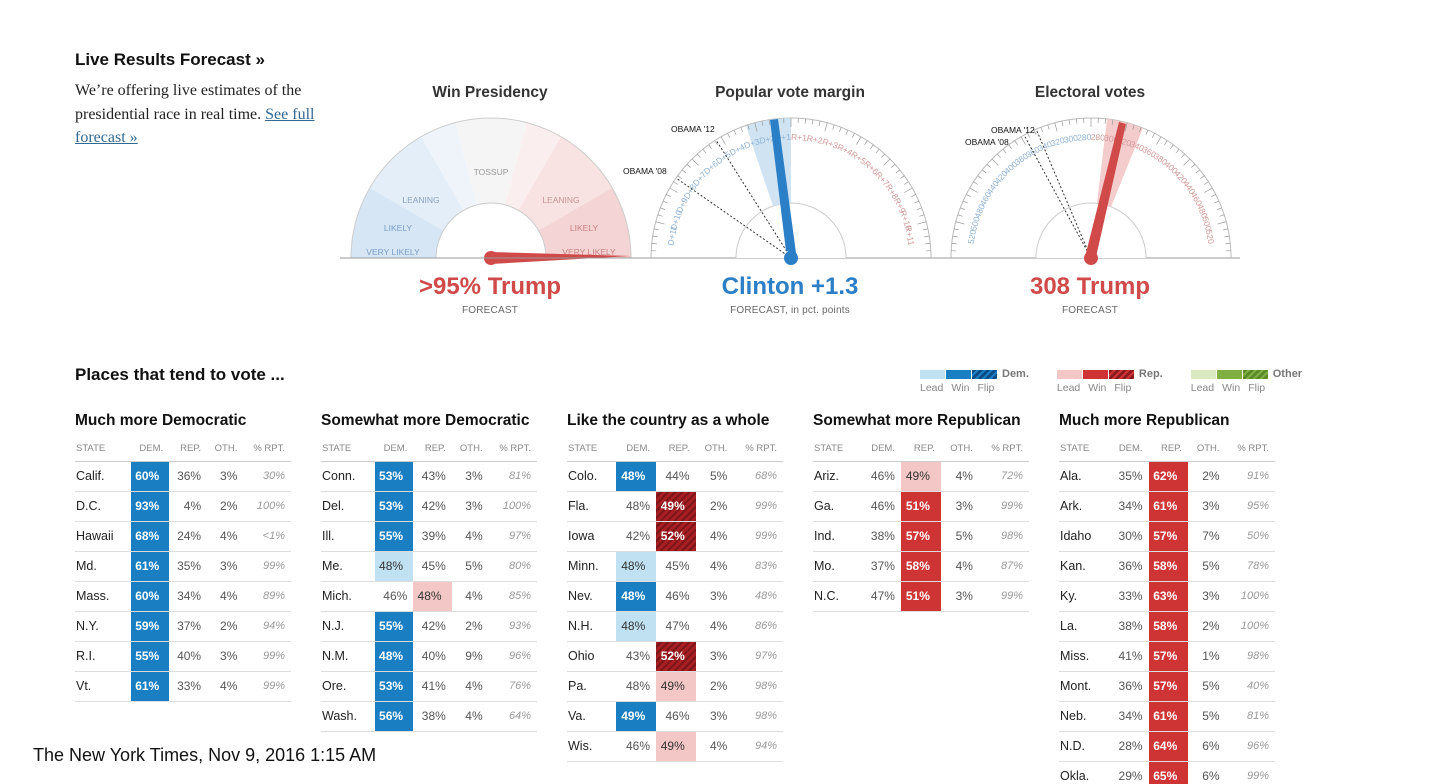 This screenshot has height=784, width=1441. I want to click on table-row: Ariz. 46% 49% 4% 72%, so click(921, 476).